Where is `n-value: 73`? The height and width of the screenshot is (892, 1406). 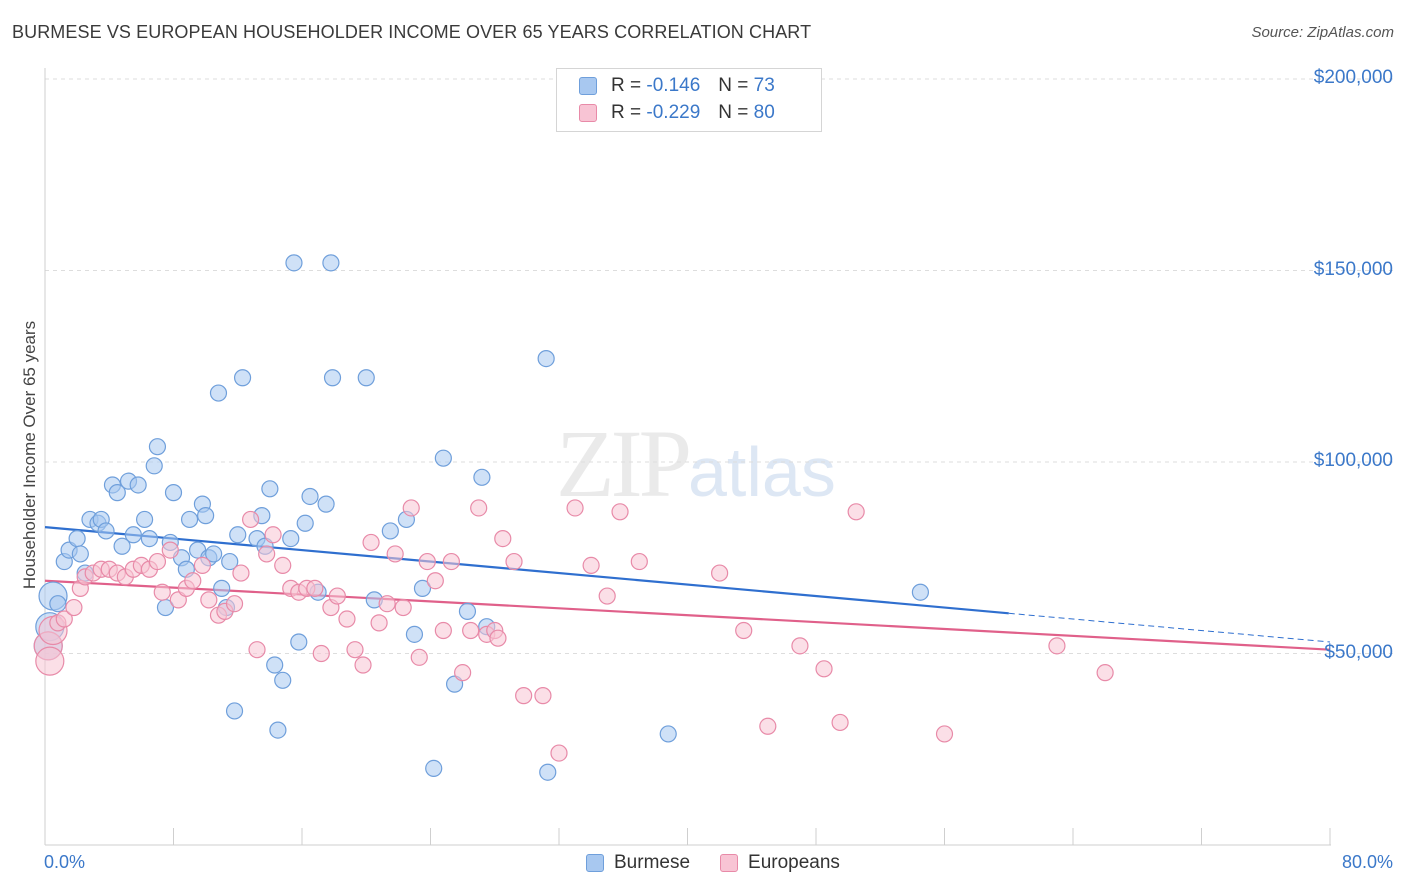
n-value: 73 is located at coordinates (764, 85).